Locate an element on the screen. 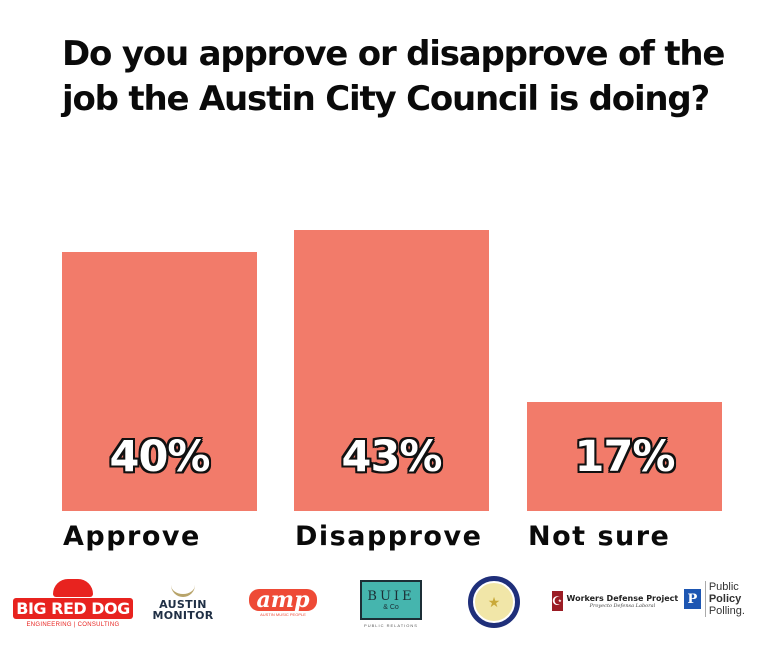  logo-amp: amp AUSTIN MUSIC PEOPLE is located at coordinates (283, 603).